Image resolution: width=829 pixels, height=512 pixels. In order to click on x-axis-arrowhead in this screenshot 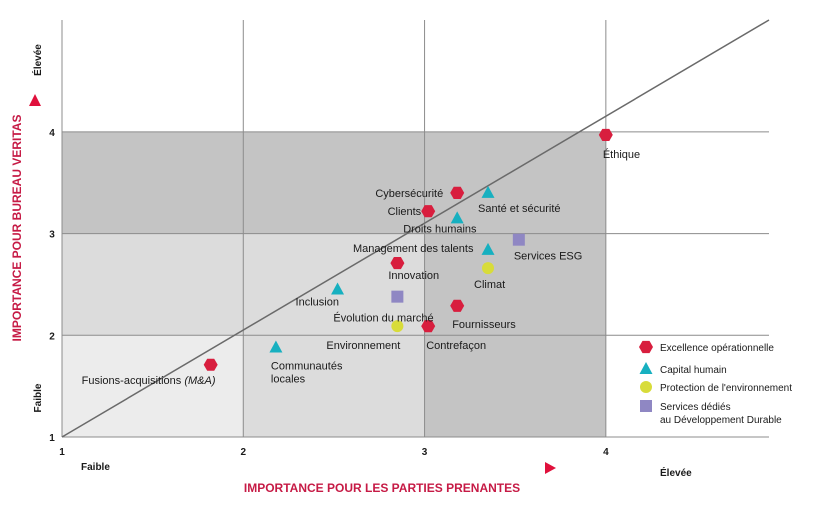, I will do `click(550, 468)`.